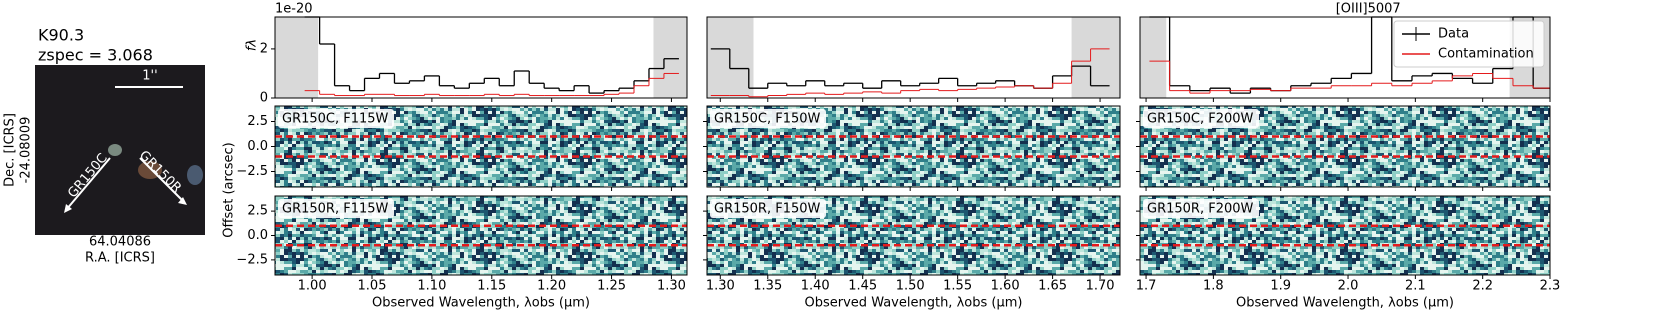 The image size is (1661, 335). Describe the element at coordinates (1348, 286) in the screenshot. I see `x-tick-label: 2.0` at that location.